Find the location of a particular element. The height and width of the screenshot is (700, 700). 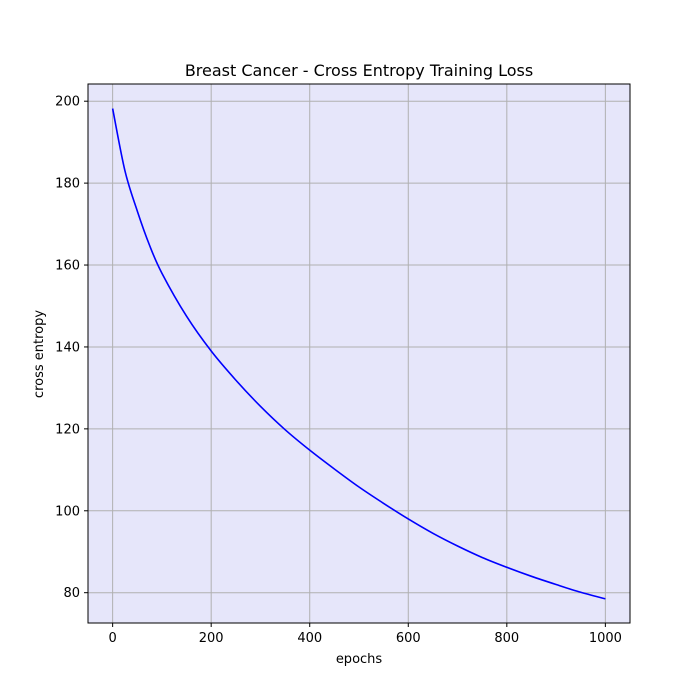

x-axis-label: epochs is located at coordinates (359, 659).